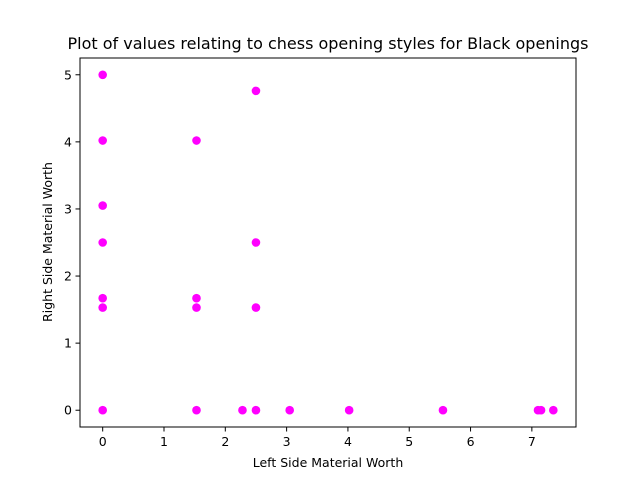 The width and height of the screenshot is (640, 480). What do you see at coordinates (328, 462) in the screenshot?
I see `x-axis-label: Left Side Material Worth` at bounding box center [328, 462].